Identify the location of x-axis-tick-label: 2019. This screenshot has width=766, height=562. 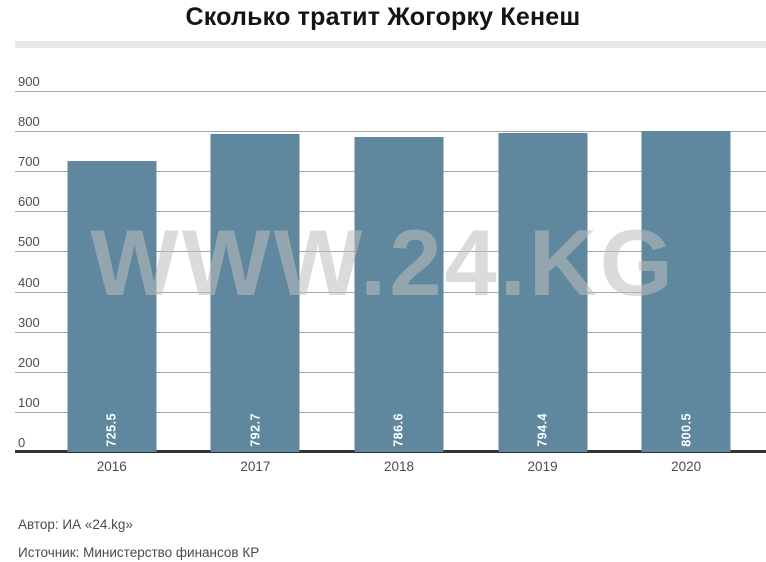
(542, 466).